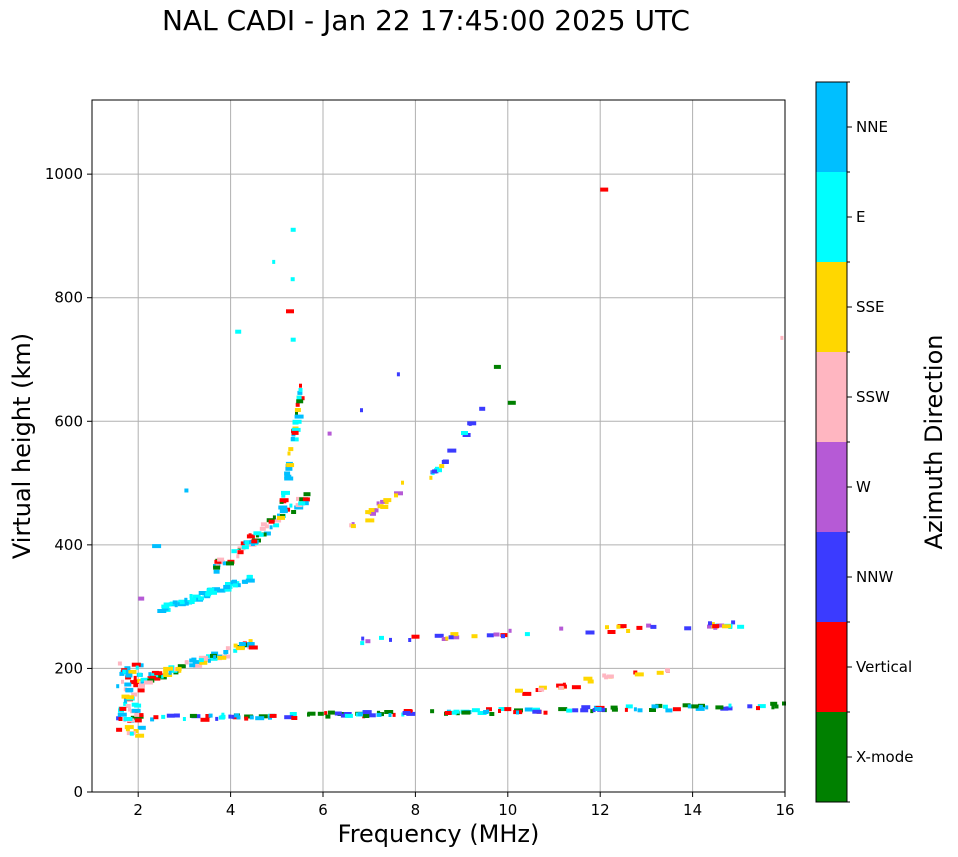 This screenshot has height=857, width=958. I want to click on y-axis-label: Virtual height (km), so click(22, 446).